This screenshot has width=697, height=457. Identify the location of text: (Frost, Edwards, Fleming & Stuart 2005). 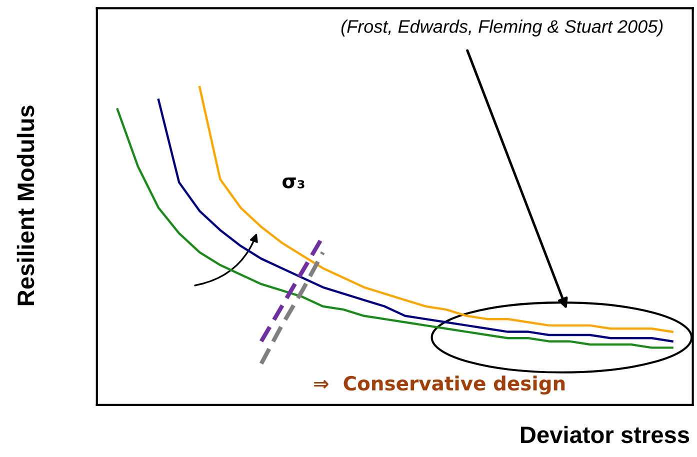
(502, 28).